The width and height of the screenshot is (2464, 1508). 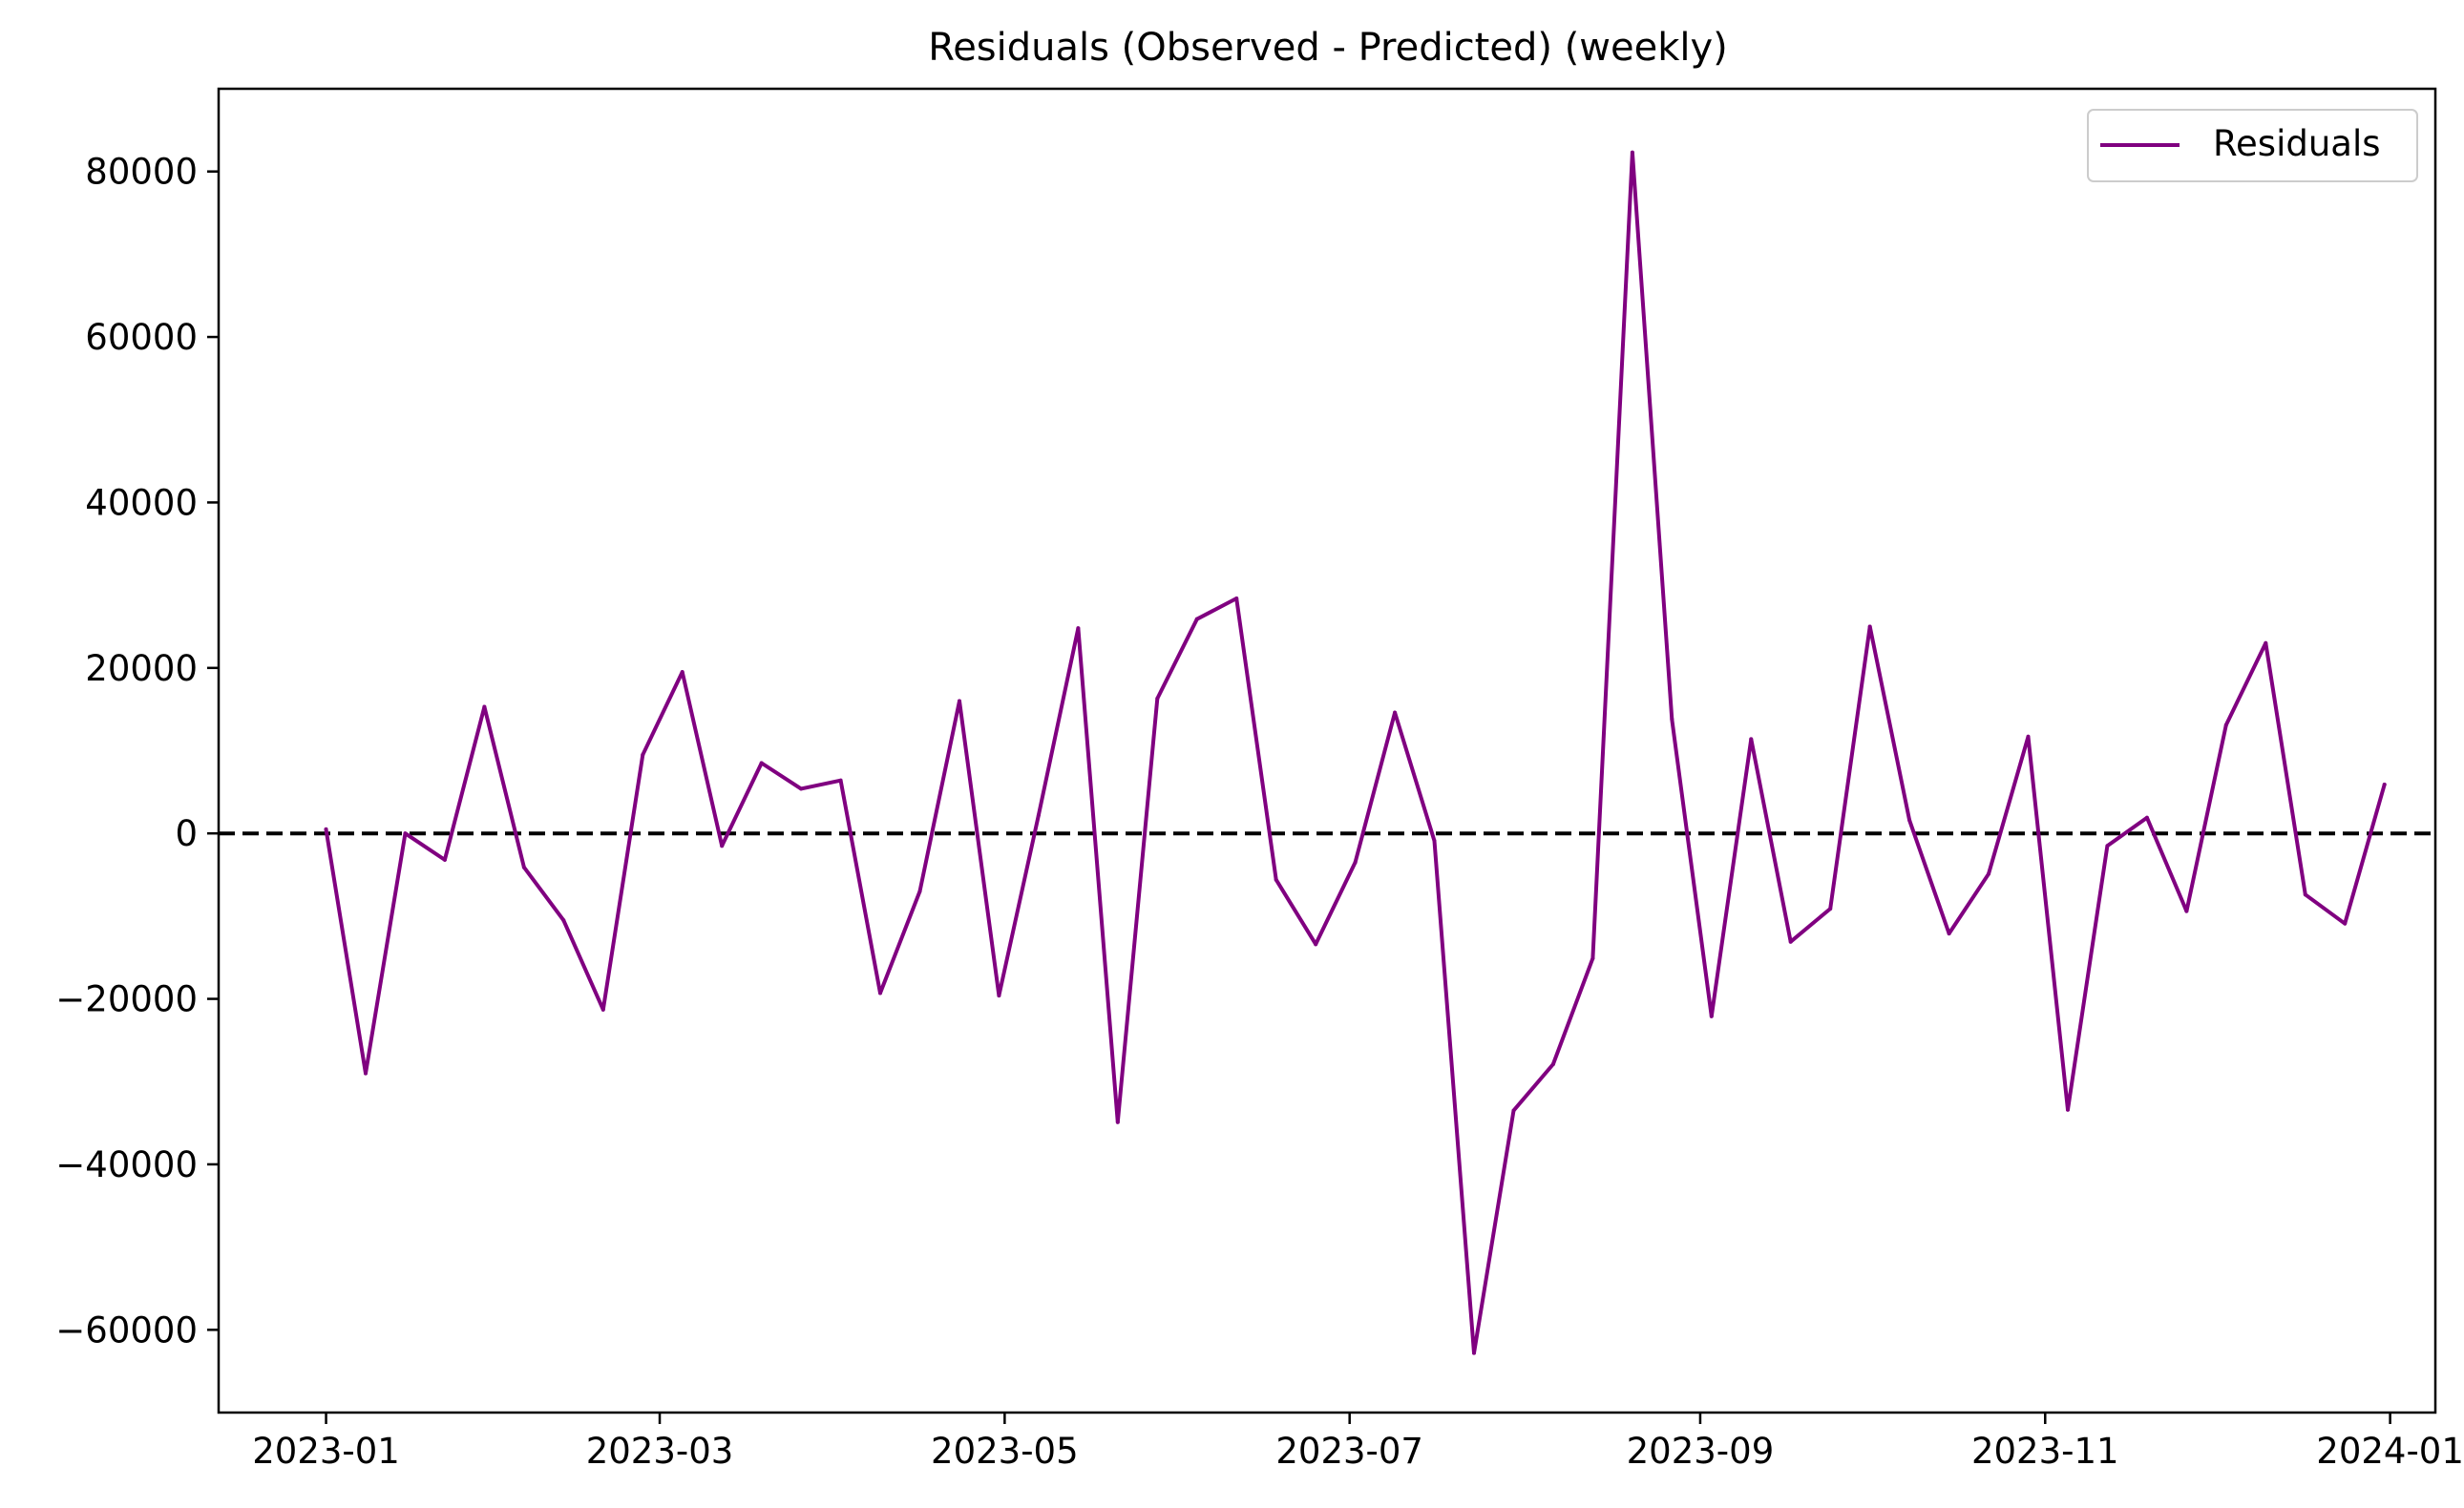 I want to click on y-tick-label: −40000, so click(x=126, y=1164).